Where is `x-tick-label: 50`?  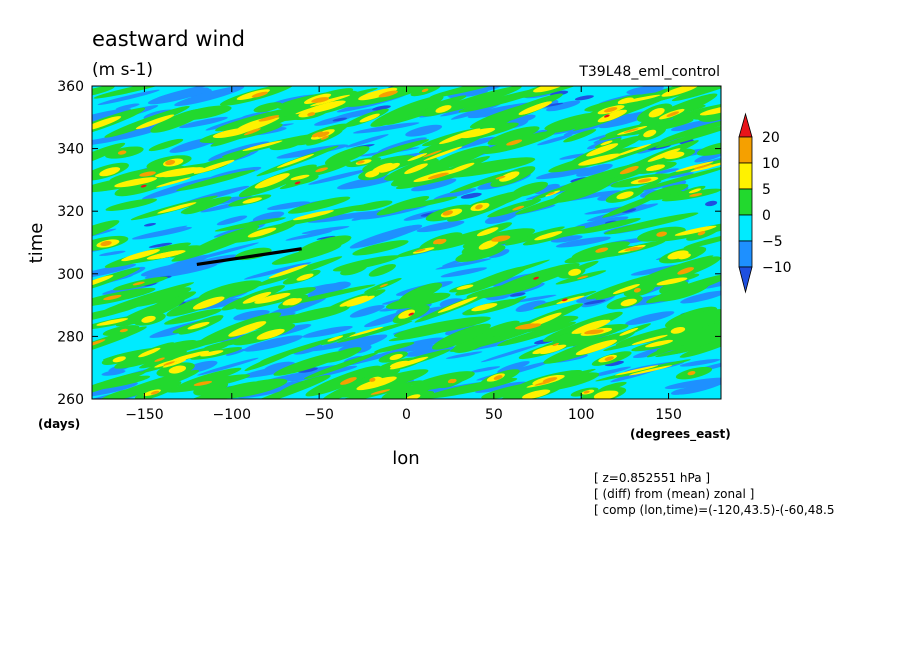
x-tick-label: 50 is located at coordinates (494, 415).